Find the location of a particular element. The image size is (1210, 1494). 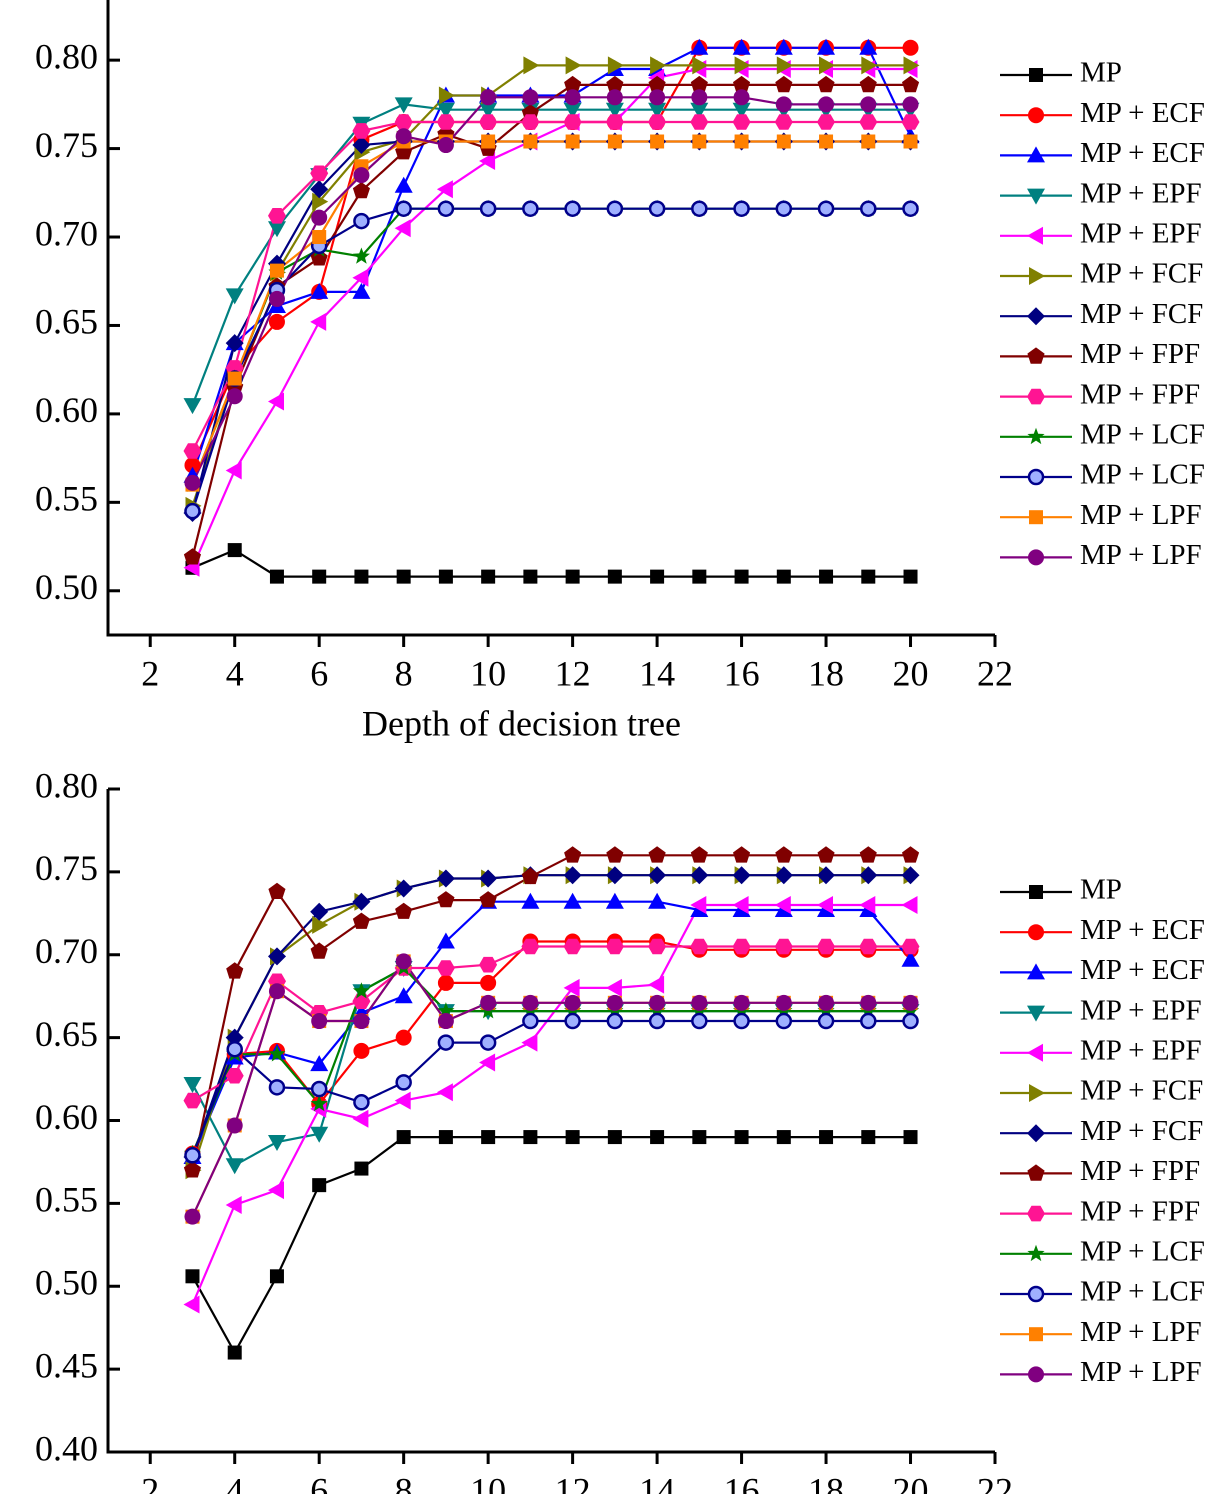

x-tick-label: 4 is located at coordinates (235, 673).